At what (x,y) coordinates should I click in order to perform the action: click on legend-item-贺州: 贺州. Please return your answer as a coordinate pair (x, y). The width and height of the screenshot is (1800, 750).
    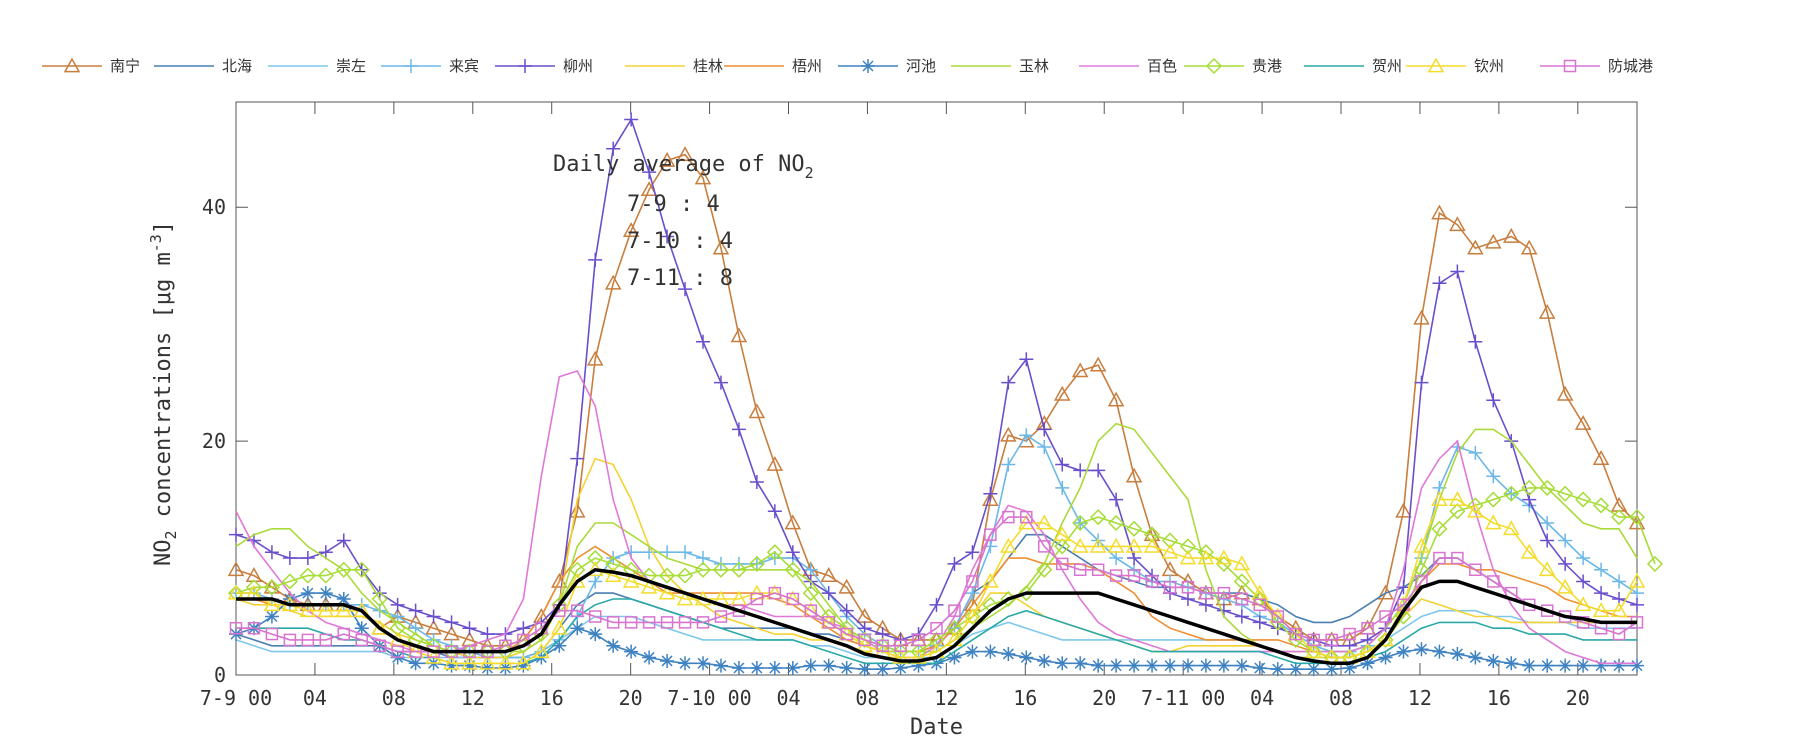
    Looking at the image, I should click on (1353, 66).